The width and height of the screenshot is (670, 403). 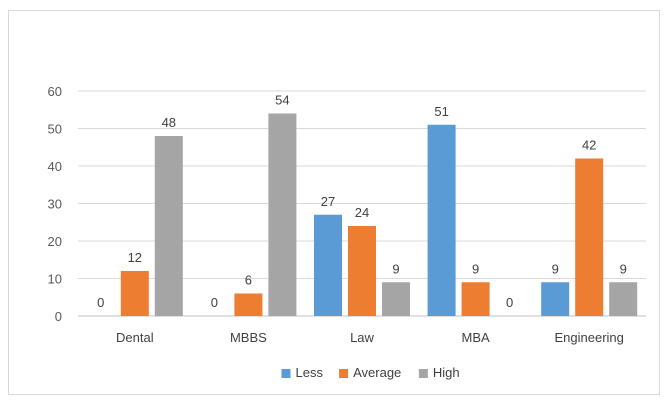 What do you see at coordinates (55, 166) in the screenshot?
I see `y-tick-label: 40` at bounding box center [55, 166].